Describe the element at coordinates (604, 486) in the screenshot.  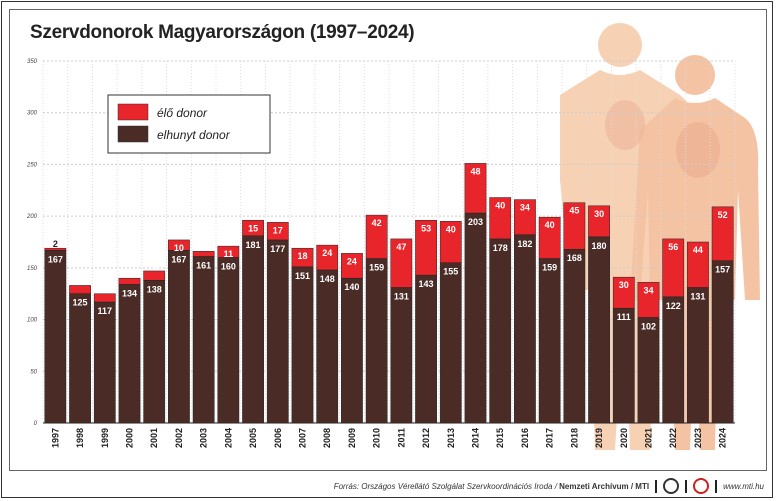
I see `archive-text: Nemzeti Archívum / MTI` at that location.